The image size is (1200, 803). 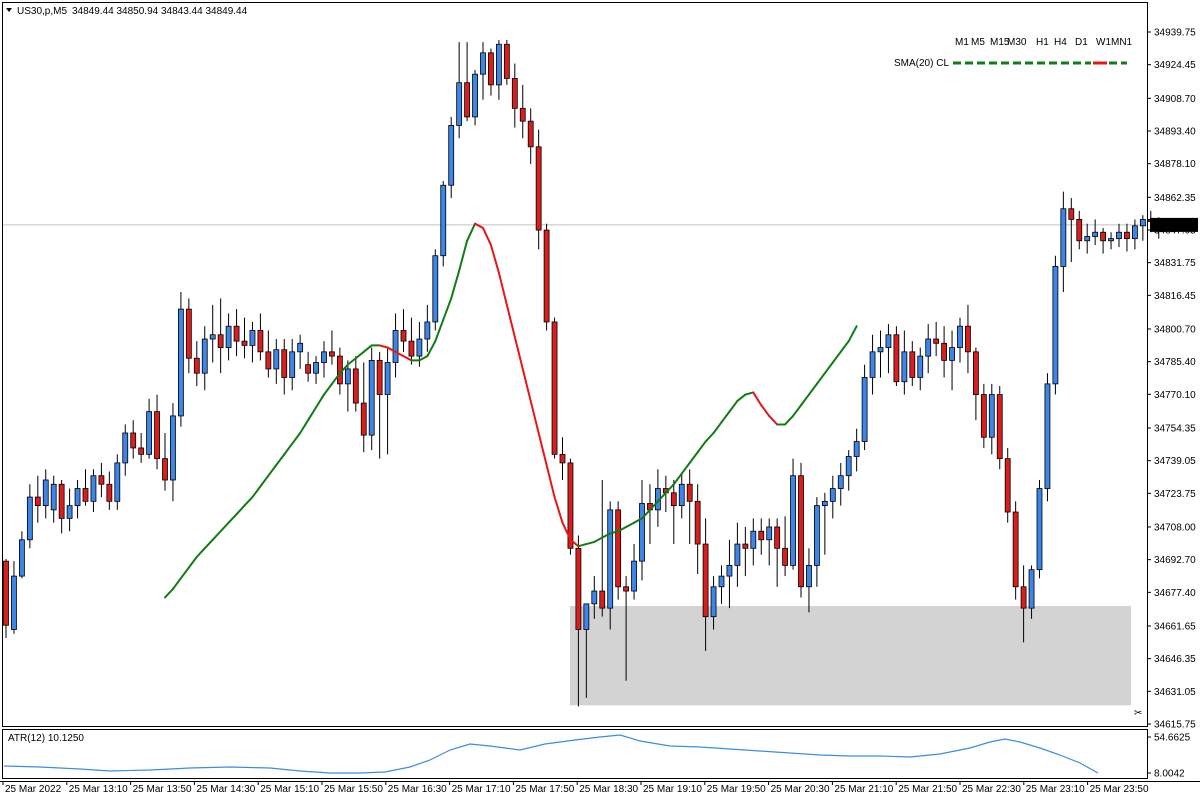 I want to click on y-tick-label: 34723.75, so click(x=1175, y=494).